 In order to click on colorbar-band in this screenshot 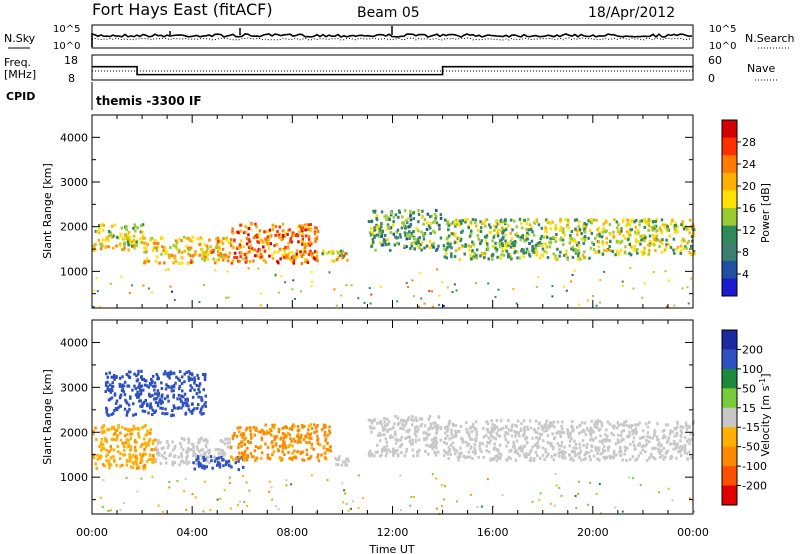, I will do `click(729, 234)`.